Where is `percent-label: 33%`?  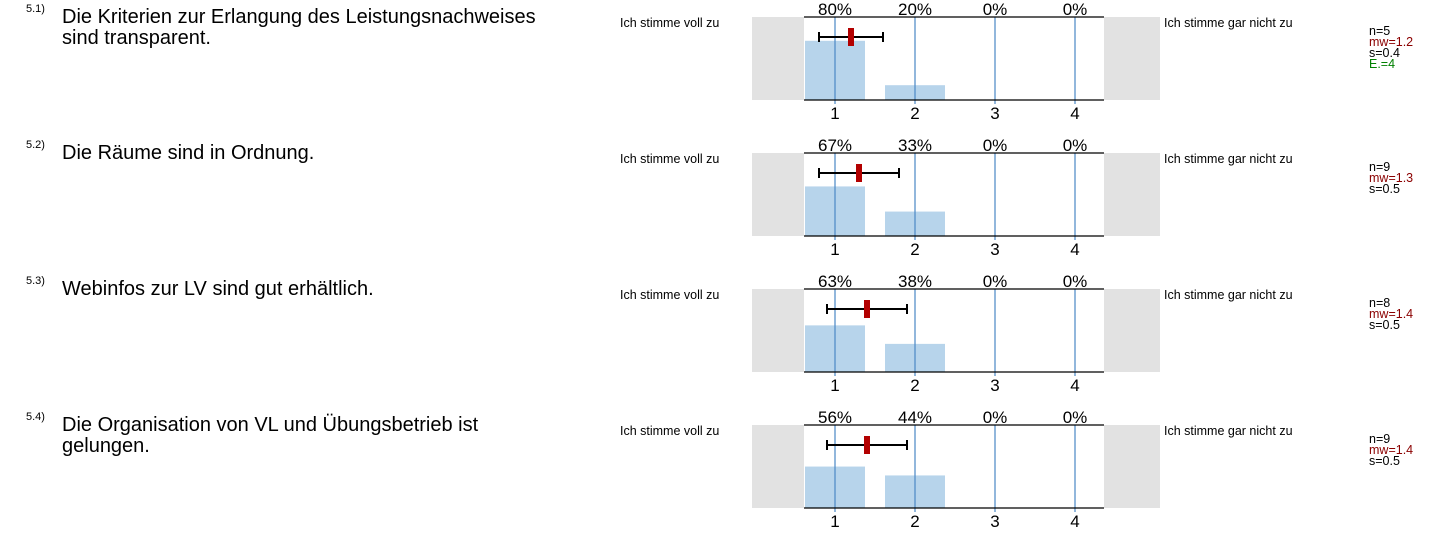 percent-label: 33% is located at coordinates (915, 145).